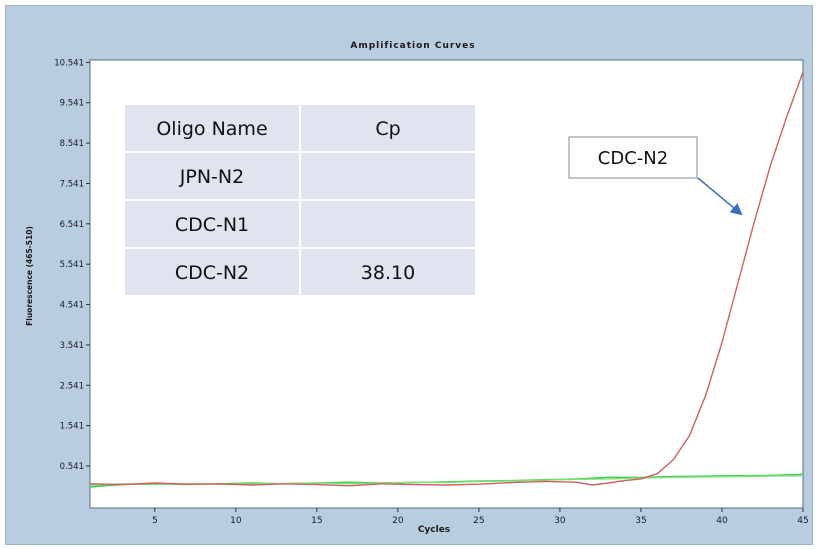 This screenshot has width=817, height=549. I want to click on x-tick-label: 25, so click(478, 521).